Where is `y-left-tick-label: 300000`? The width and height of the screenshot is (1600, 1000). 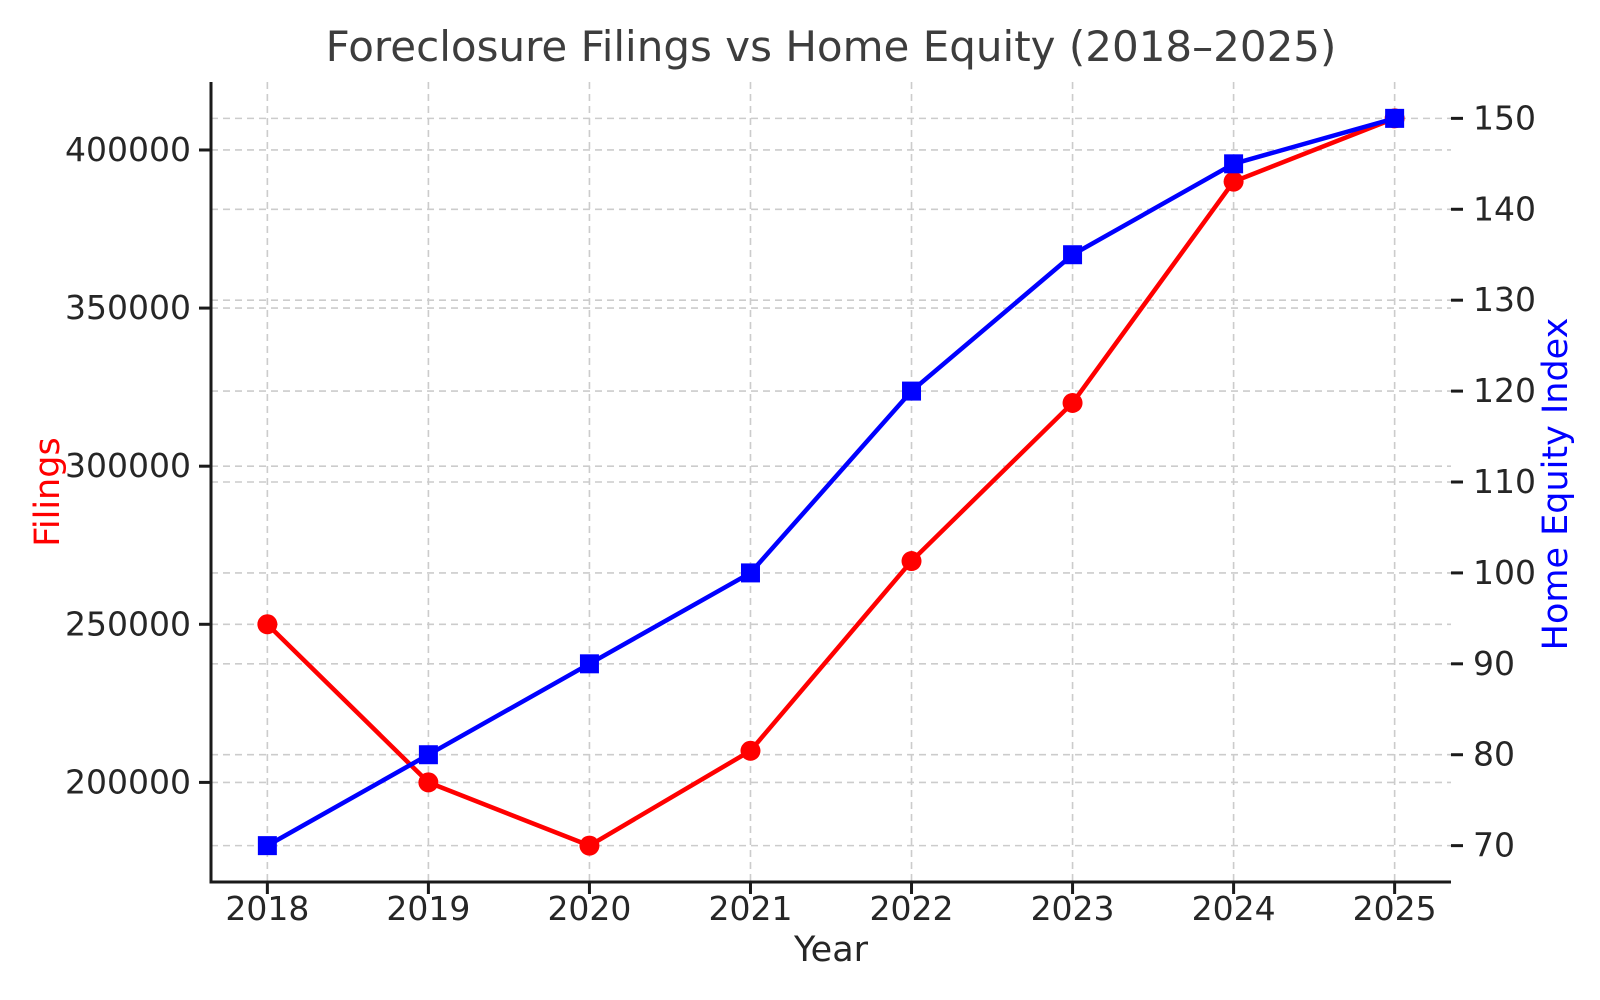 y-left-tick-label: 300000 is located at coordinates (128, 465).